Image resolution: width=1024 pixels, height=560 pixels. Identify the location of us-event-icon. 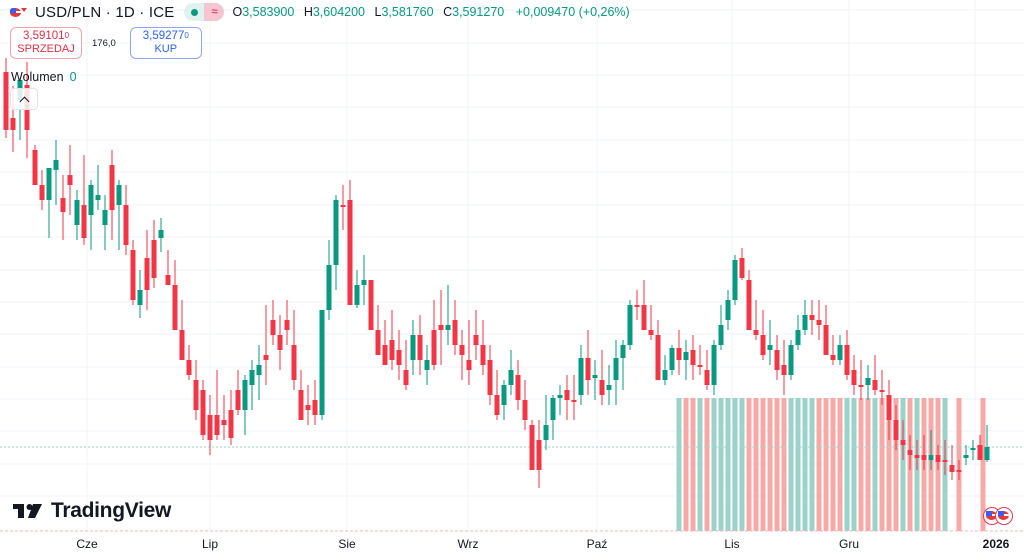
(1004, 516).